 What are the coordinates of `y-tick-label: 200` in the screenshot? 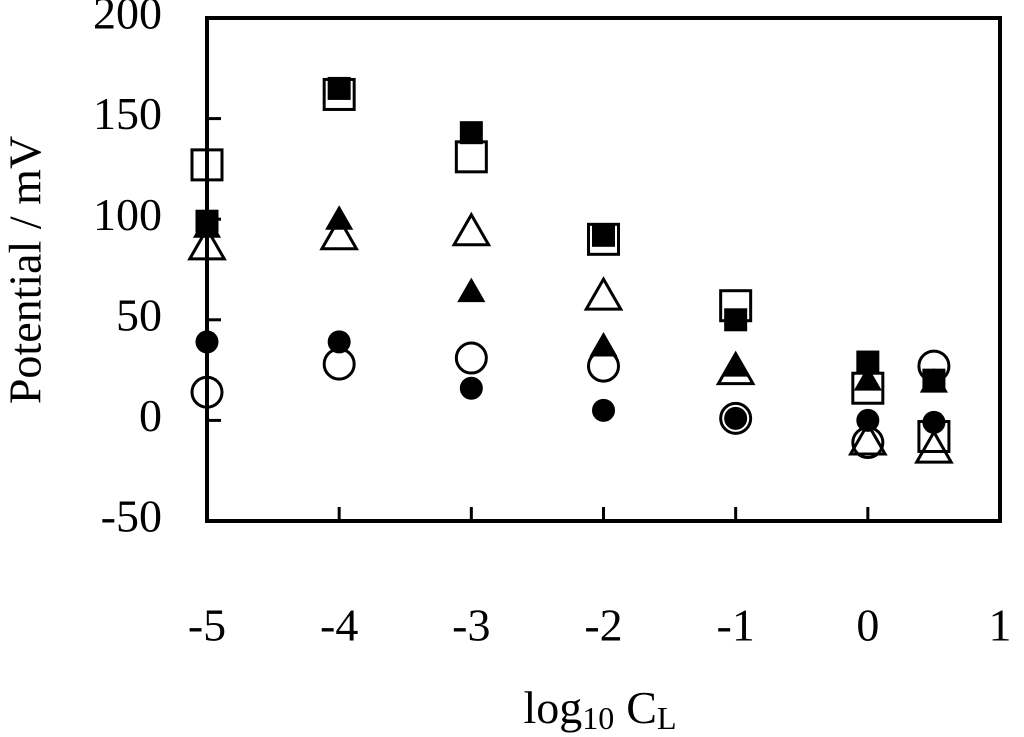 It's located at (127, 19).